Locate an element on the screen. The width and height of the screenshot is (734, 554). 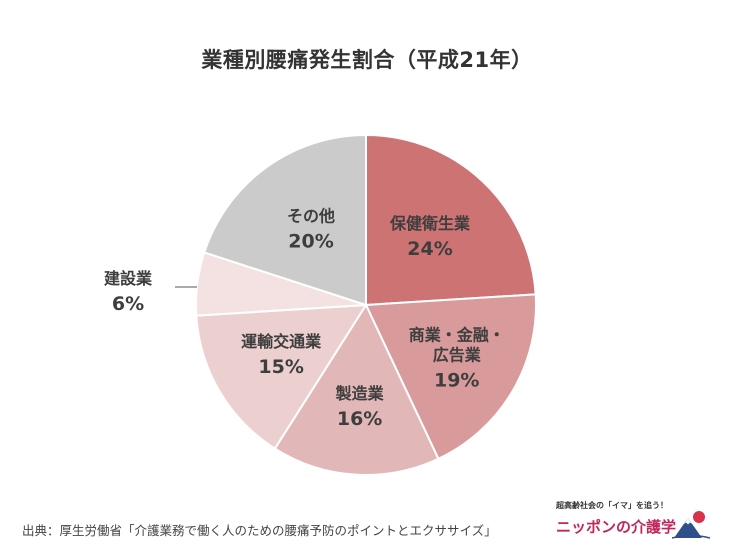
chart-title: 業種別腰痛発生割合（平成21年） is located at coordinates (367, 60).